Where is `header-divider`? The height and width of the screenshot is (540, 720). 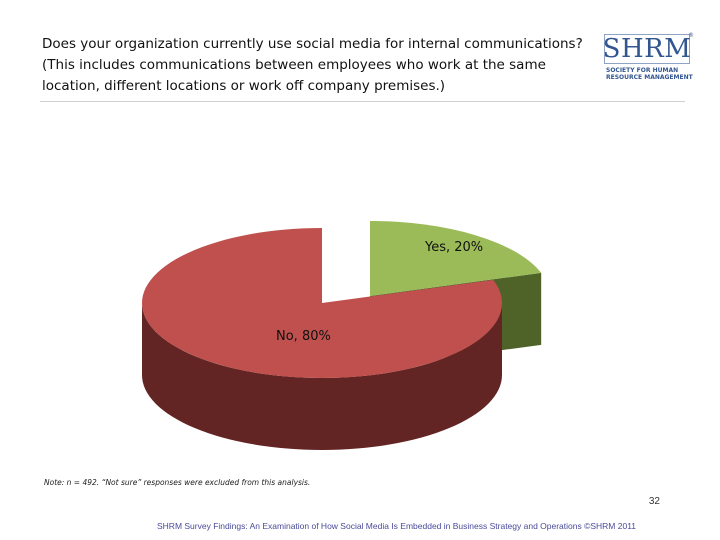 header-divider is located at coordinates (362, 101).